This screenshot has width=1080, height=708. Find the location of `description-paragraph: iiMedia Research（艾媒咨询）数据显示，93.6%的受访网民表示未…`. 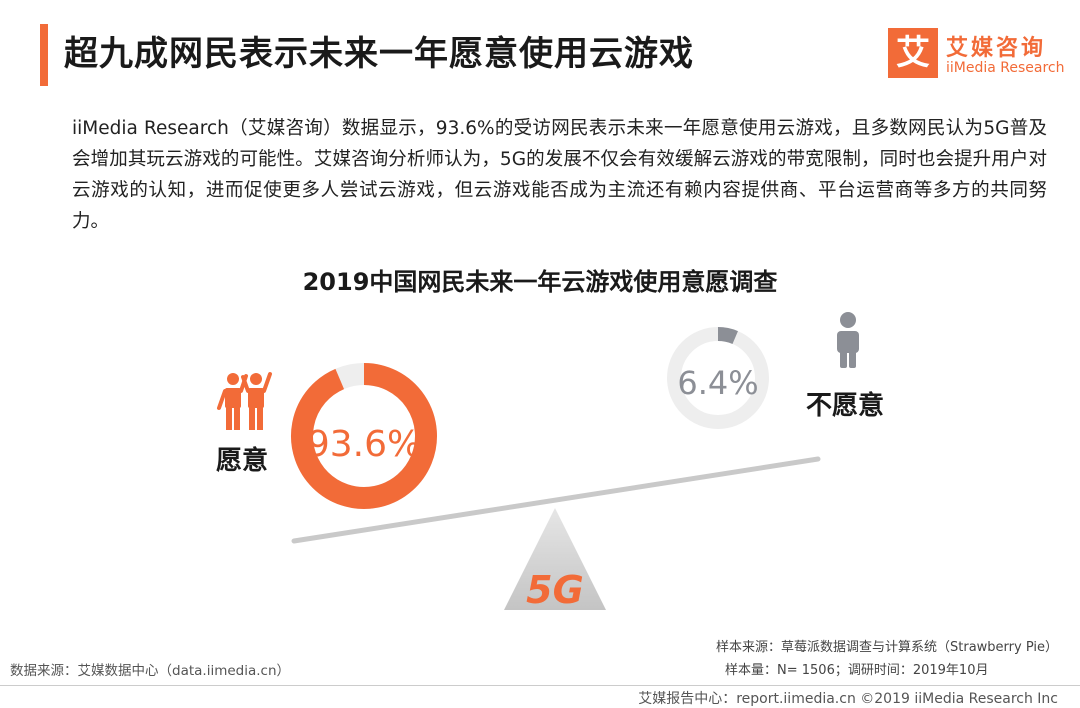

description-paragraph: iiMedia Research（艾媒咨询）数据显示，93.6%的受访网民表示未… is located at coordinates (559, 175).